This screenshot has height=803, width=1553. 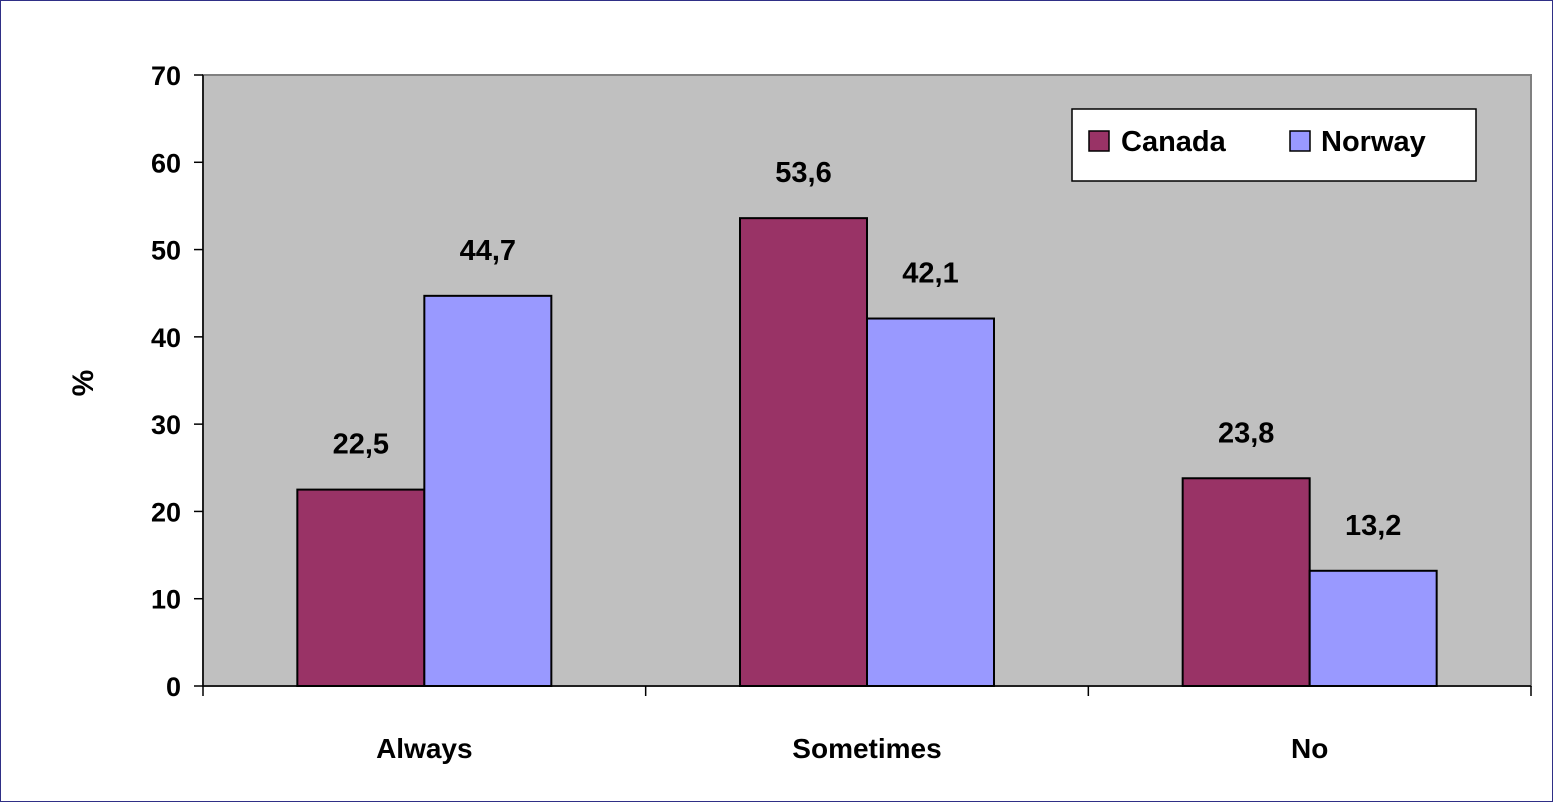 What do you see at coordinates (803, 173) in the screenshot?
I see `data-label-canada-sometimes: 53,6` at bounding box center [803, 173].